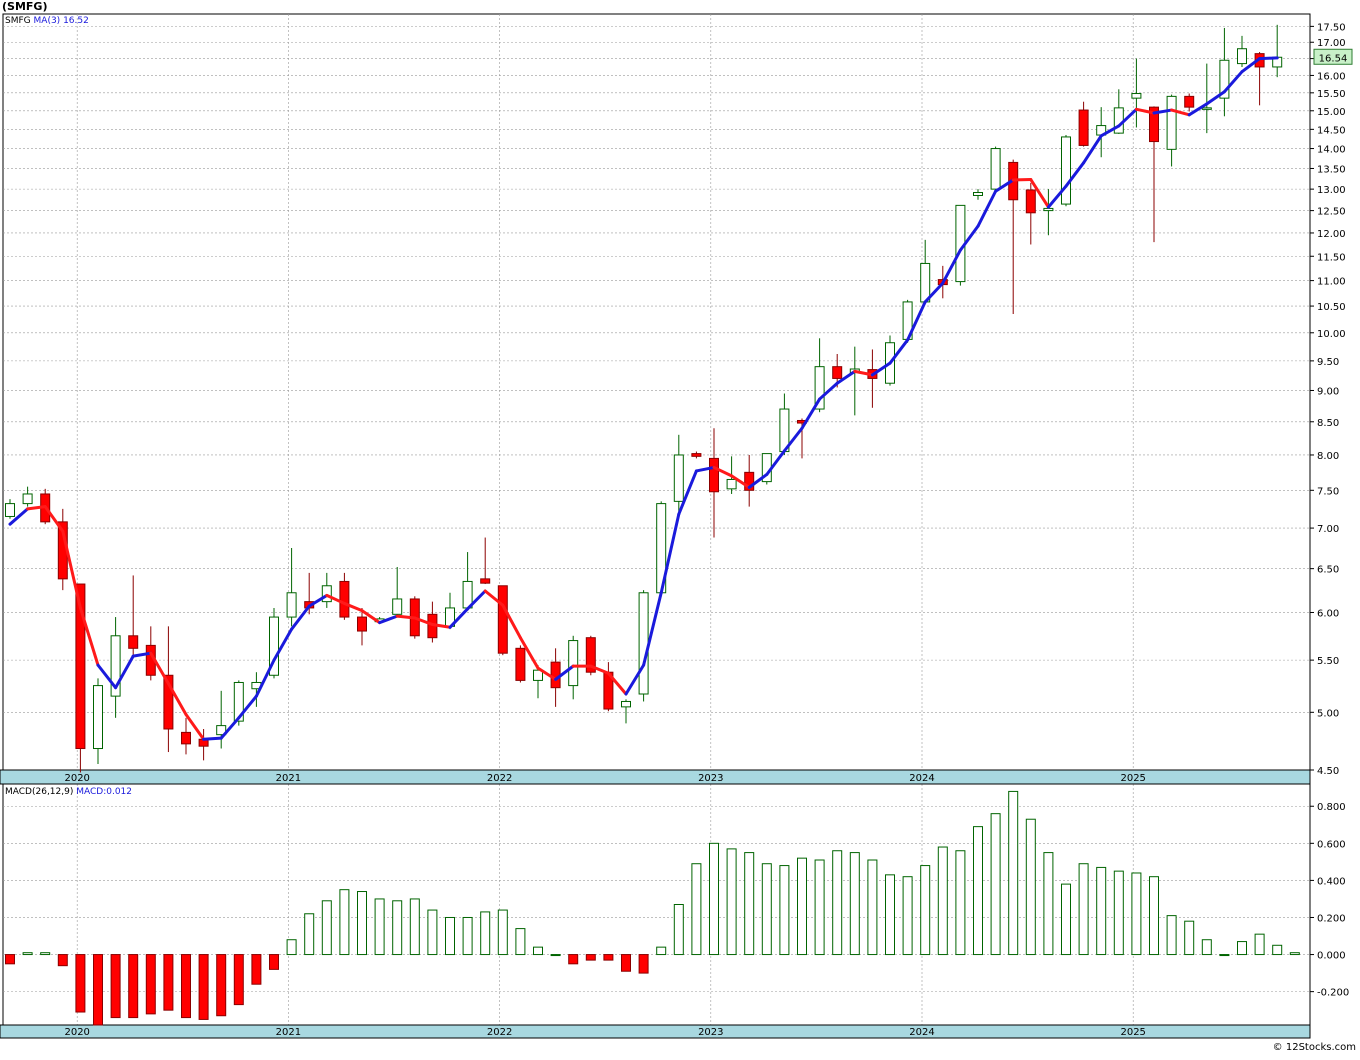 This screenshot has width=1360, height=1060. What do you see at coordinates (1314, 1047) in the screenshot?
I see `credit-text: © 12Stocks.com` at bounding box center [1314, 1047].